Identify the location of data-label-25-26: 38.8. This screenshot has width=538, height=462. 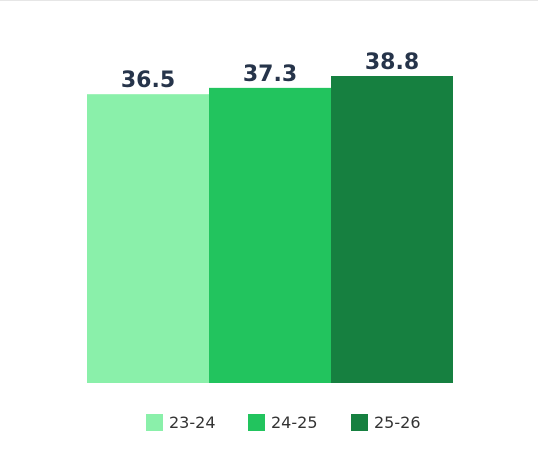
(392, 62).